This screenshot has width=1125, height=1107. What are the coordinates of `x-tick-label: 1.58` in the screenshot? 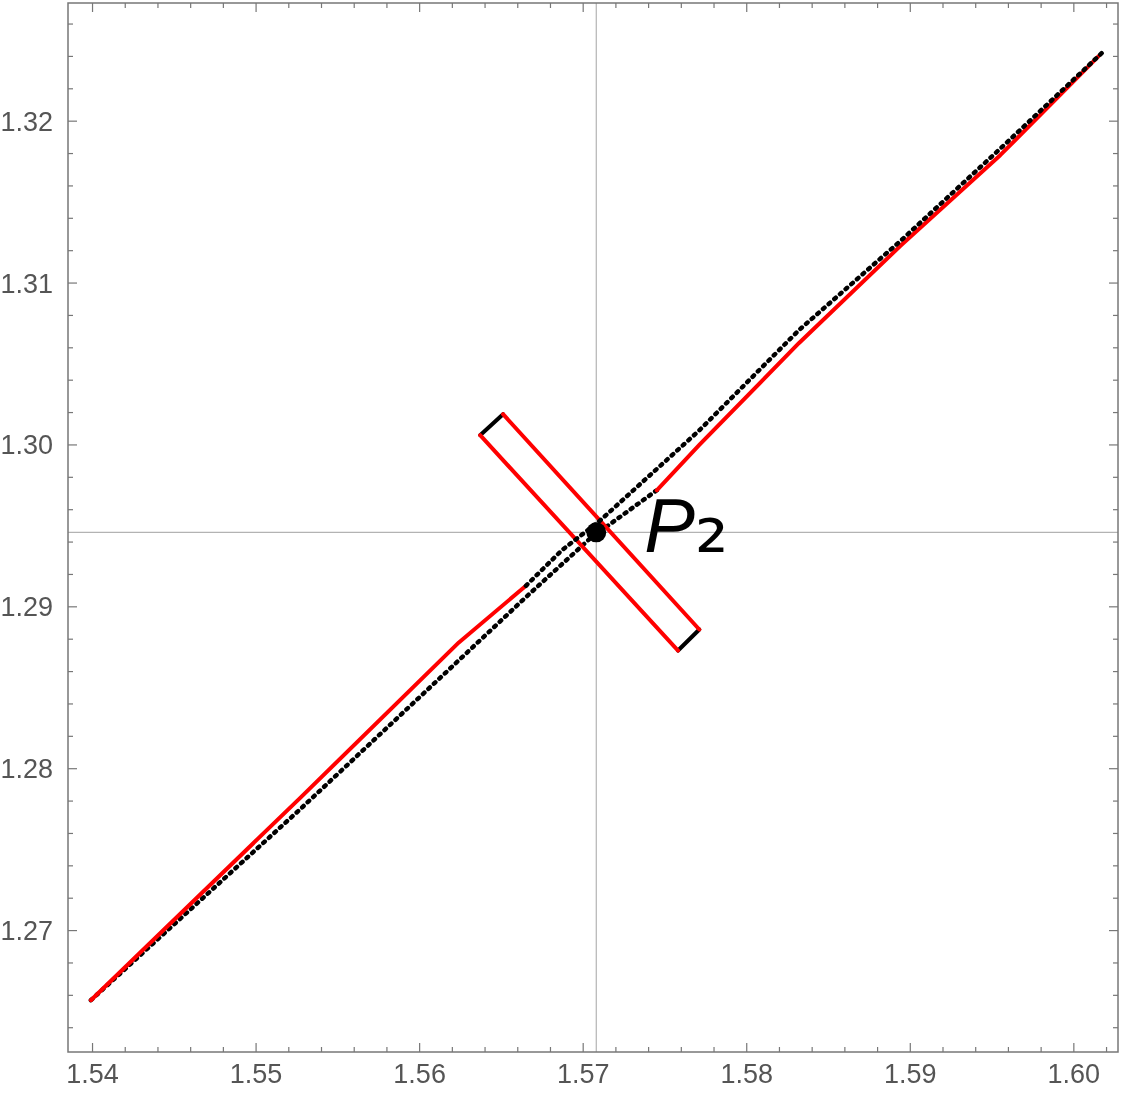 It's located at (747, 1074).